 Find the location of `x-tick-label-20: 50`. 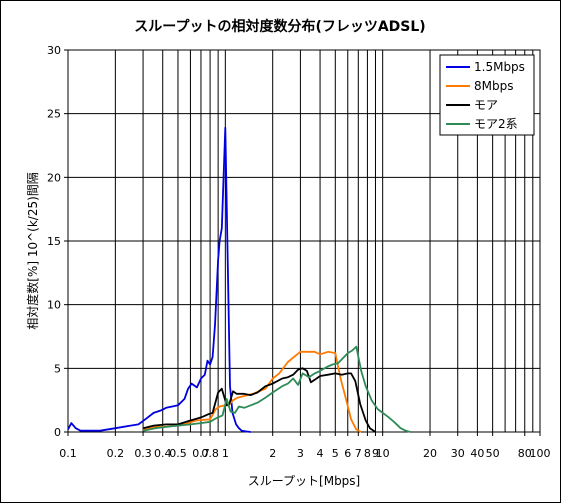

x-tick-label-20: 50 is located at coordinates (493, 453).